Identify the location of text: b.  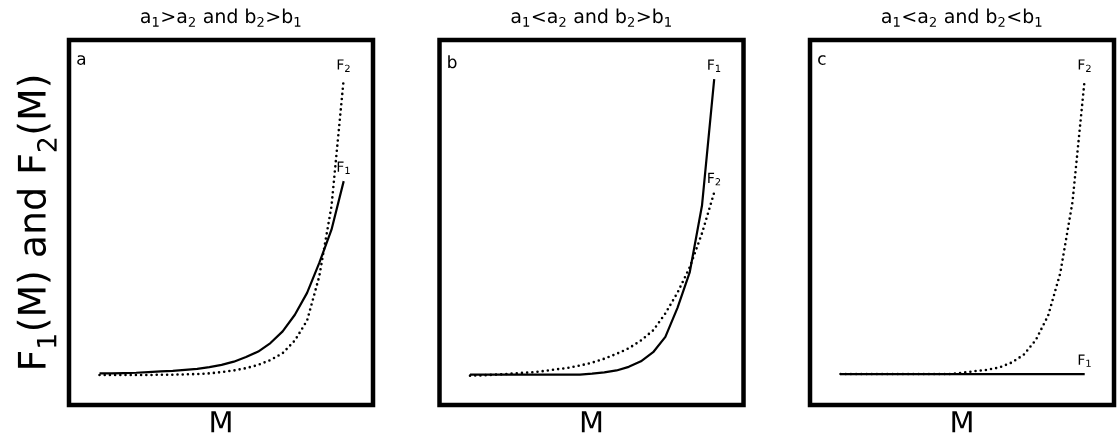
(452, 62).